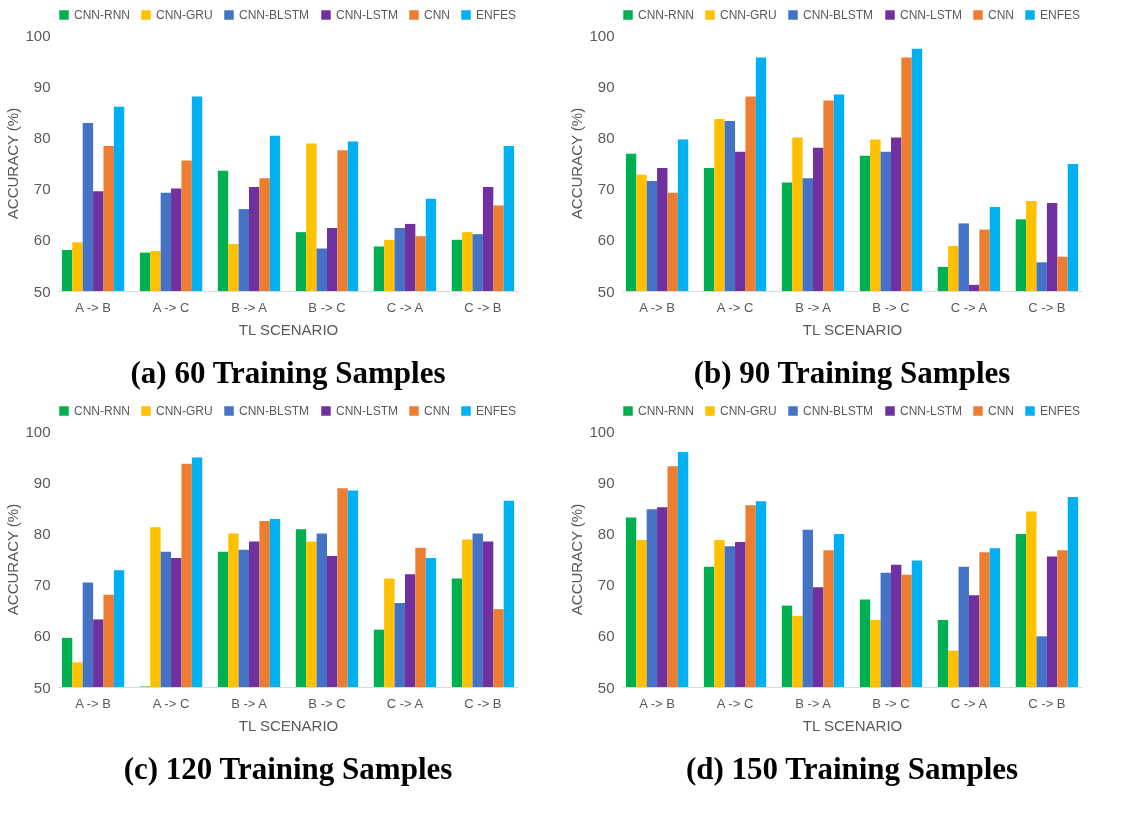 This screenshot has height=830, width=1135. What do you see at coordinates (288, 372) in the screenshot?
I see `text: (a) 60 Training Samples` at bounding box center [288, 372].